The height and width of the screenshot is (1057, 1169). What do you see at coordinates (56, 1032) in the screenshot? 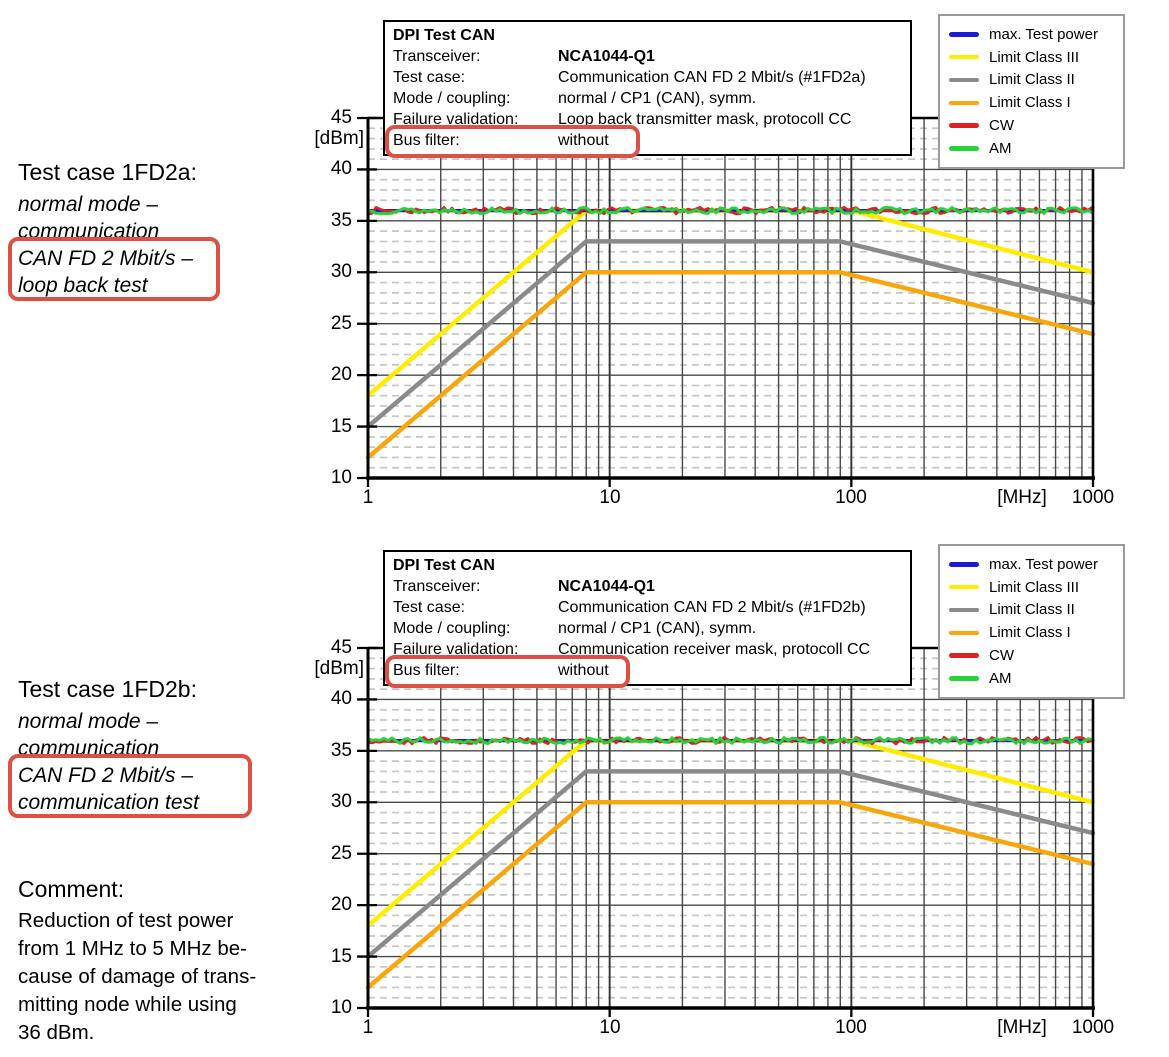
I see `comment-line: 36 dBm.` at bounding box center [56, 1032].